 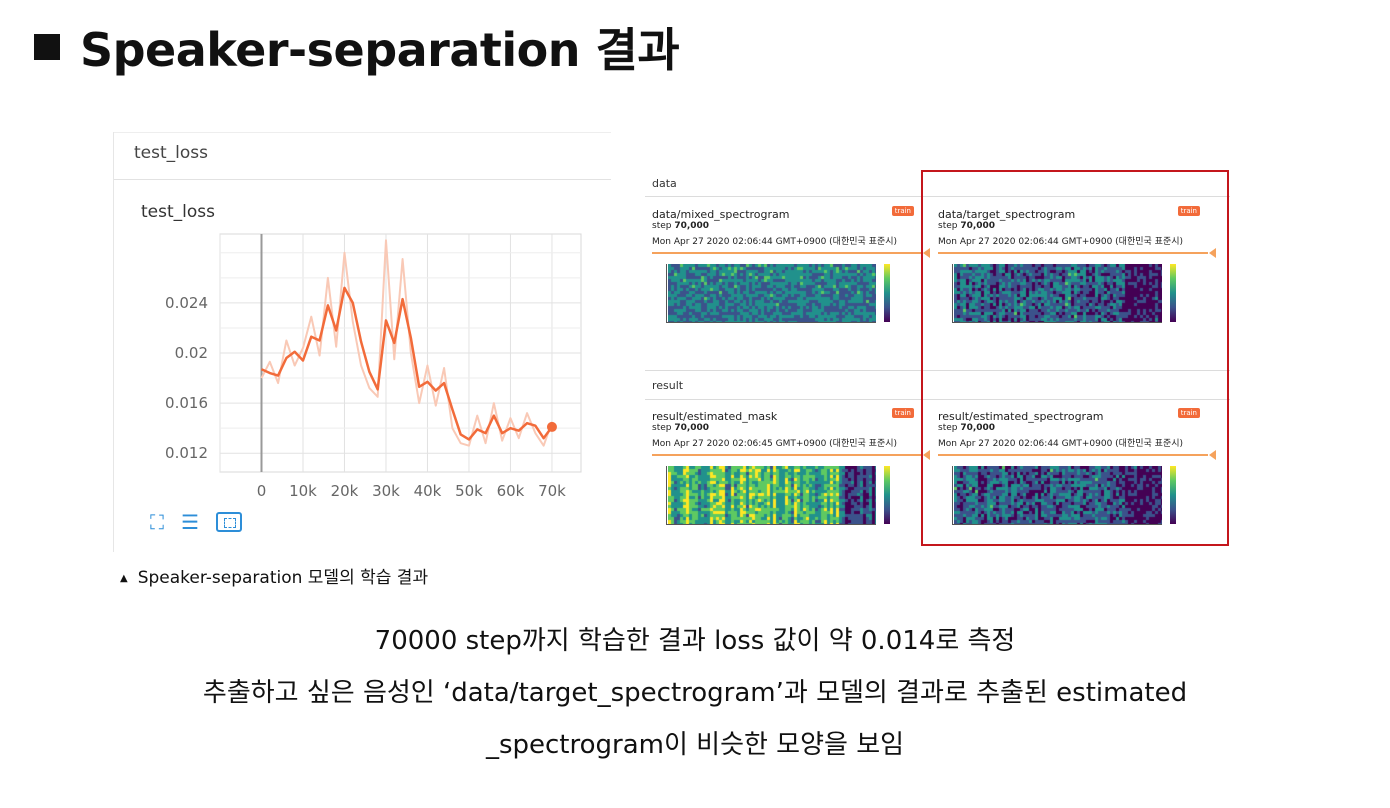 What do you see at coordinates (668, 385) in the screenshot?
I see `section-label-result: result` at bounding box center [668, 385].